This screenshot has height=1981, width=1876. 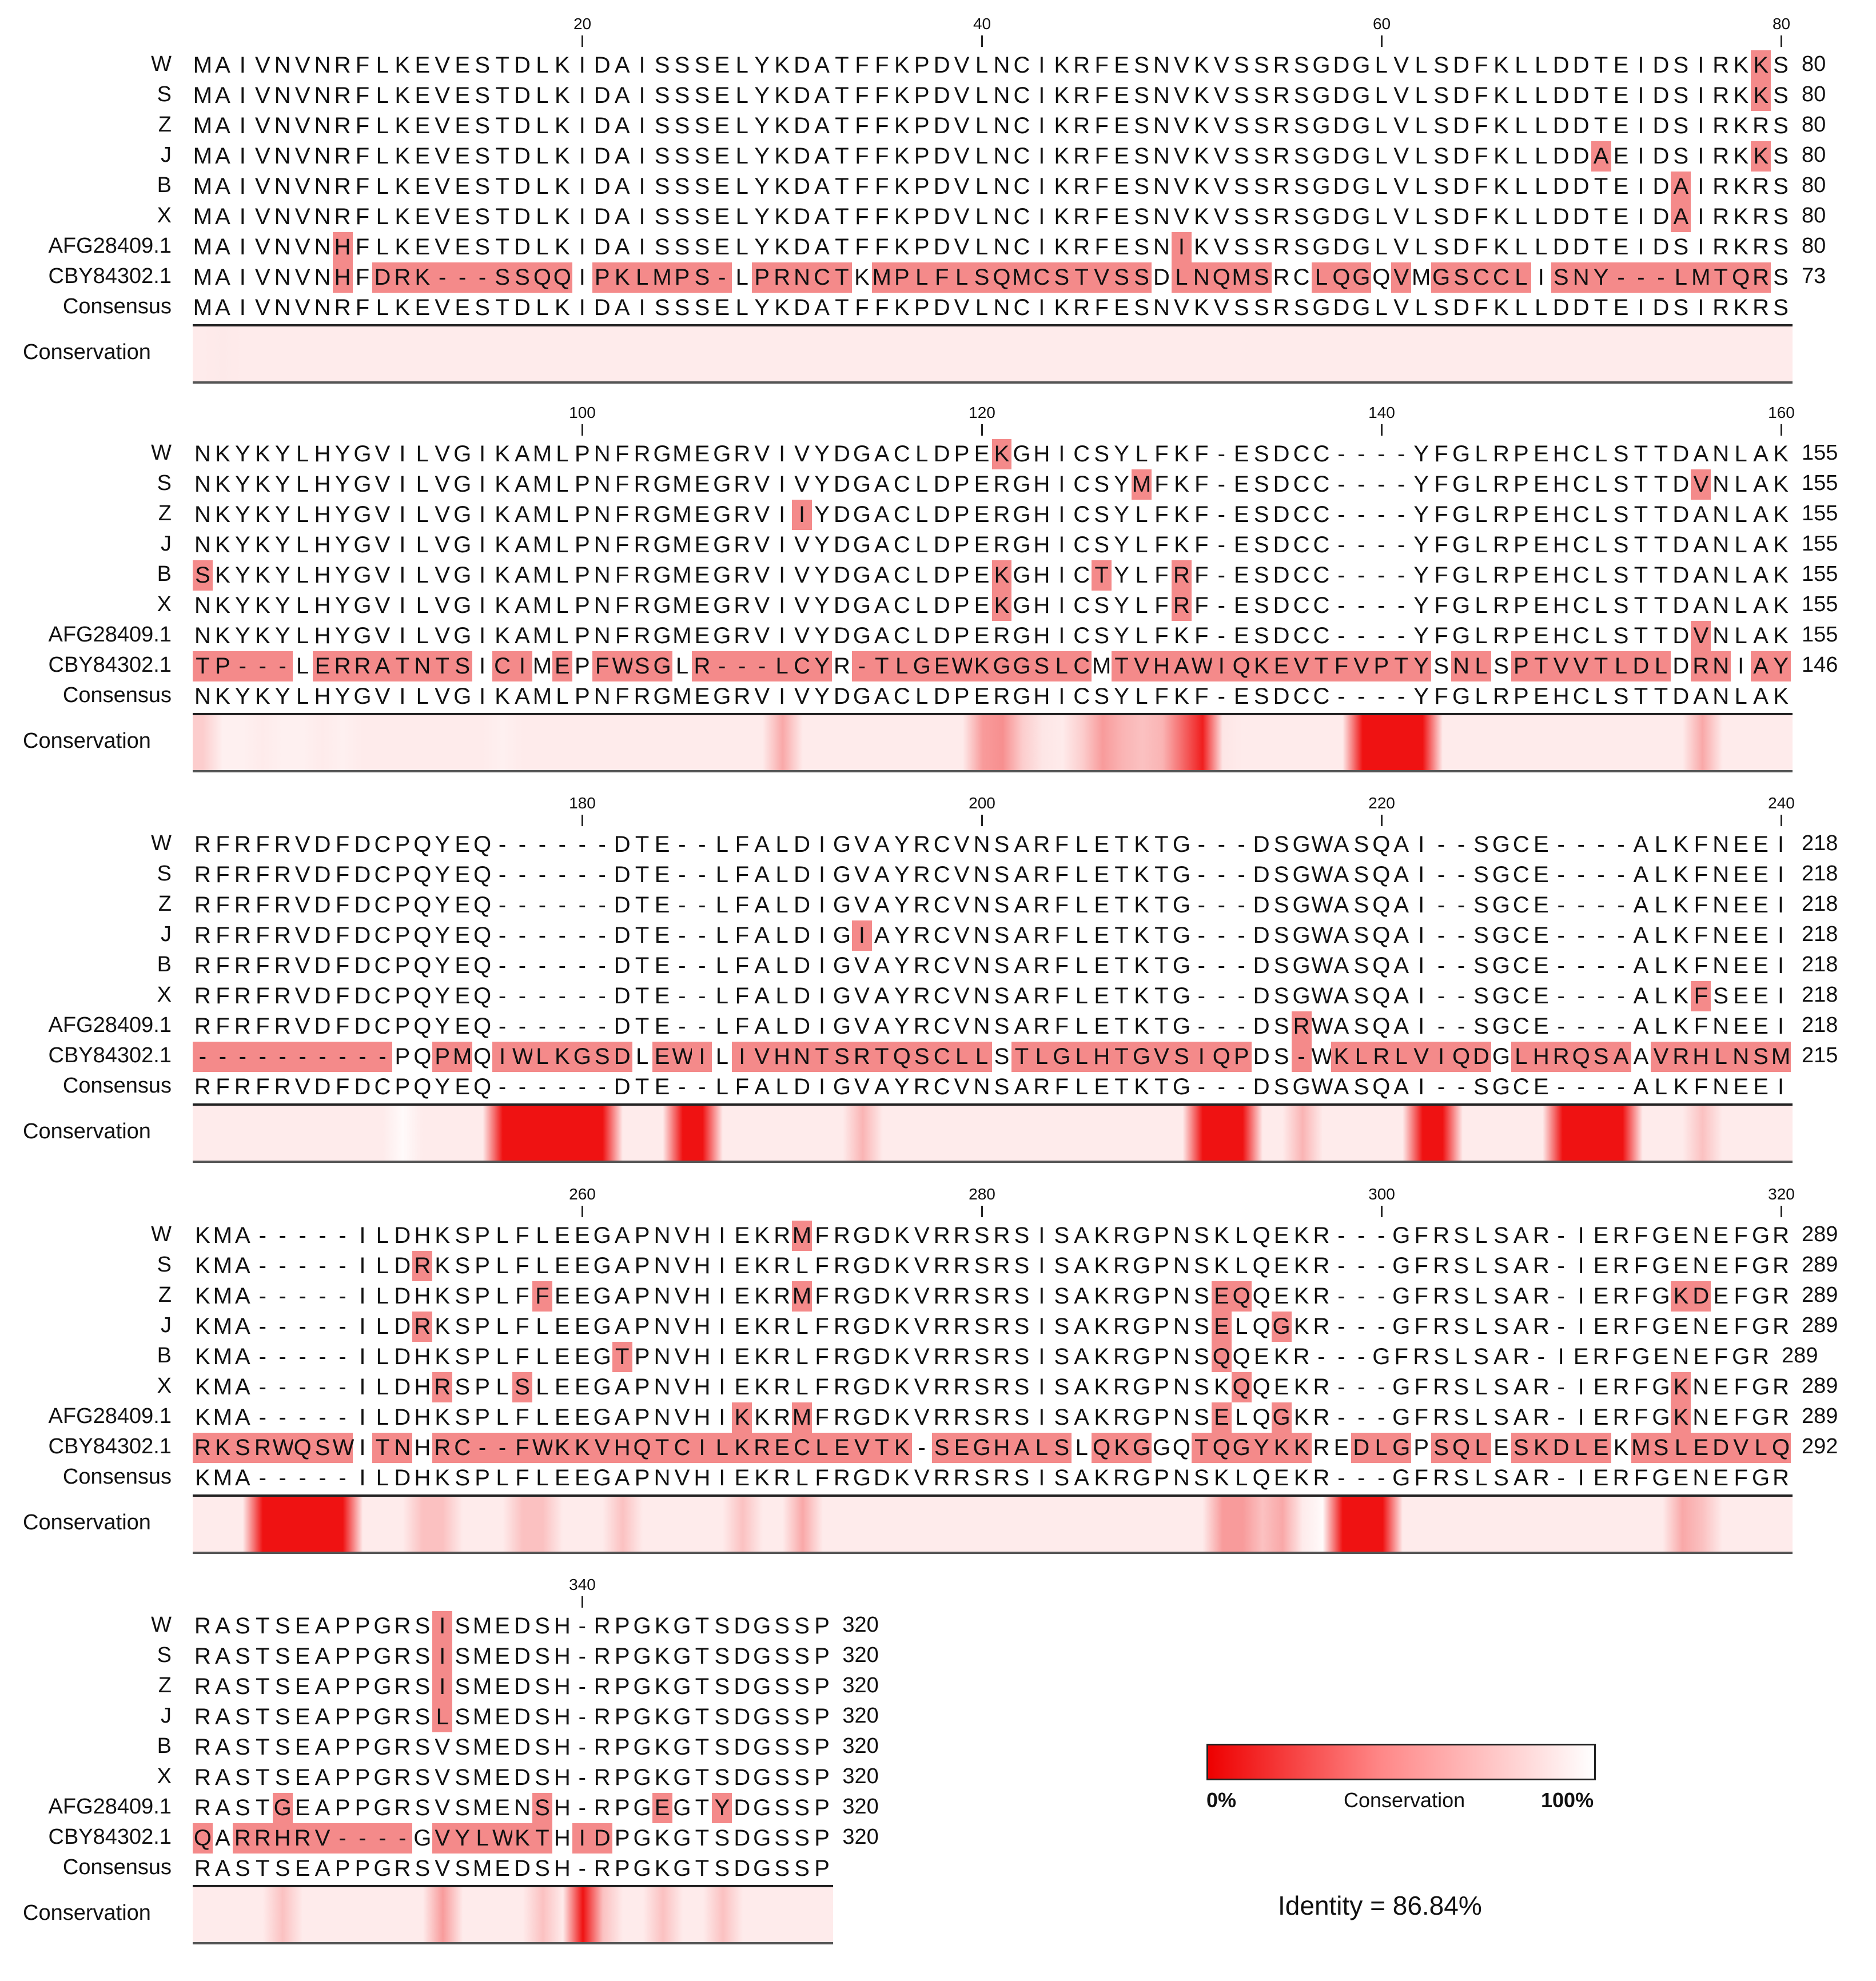 What do you see at coordinates (562, 1807) in the screenshot?
I see `residue: H` at bounding box center [562, 1807].